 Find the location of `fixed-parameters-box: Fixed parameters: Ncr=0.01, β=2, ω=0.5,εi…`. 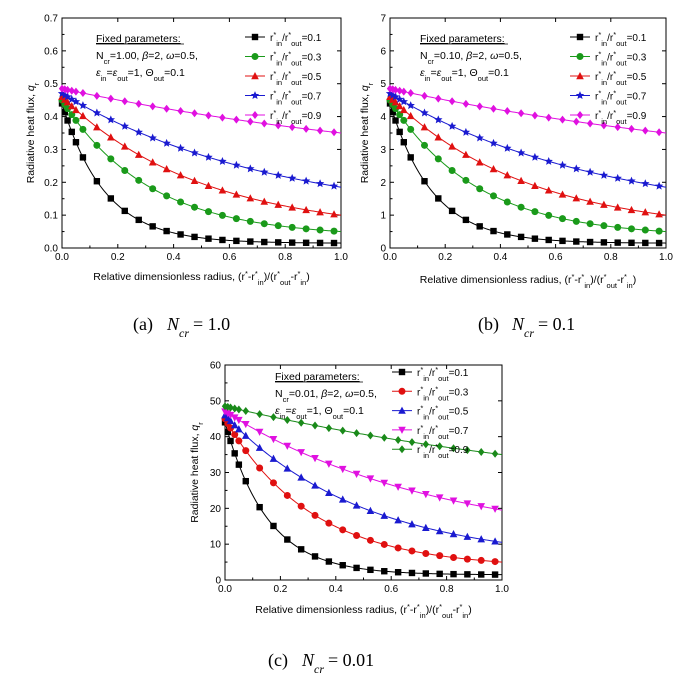

fixed-parameters-box: Fixed parameters: Ncr=0.01, β=2, ω=0.5,εi… is located at coordinates (326, 396).